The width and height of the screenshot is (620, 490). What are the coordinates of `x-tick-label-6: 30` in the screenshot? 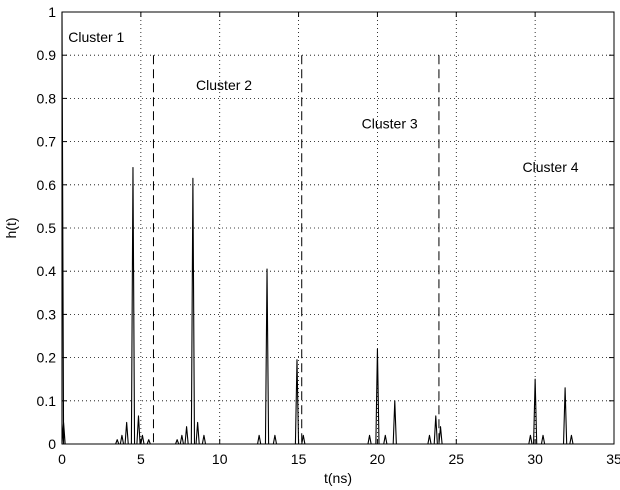 It's located at (535, 459).